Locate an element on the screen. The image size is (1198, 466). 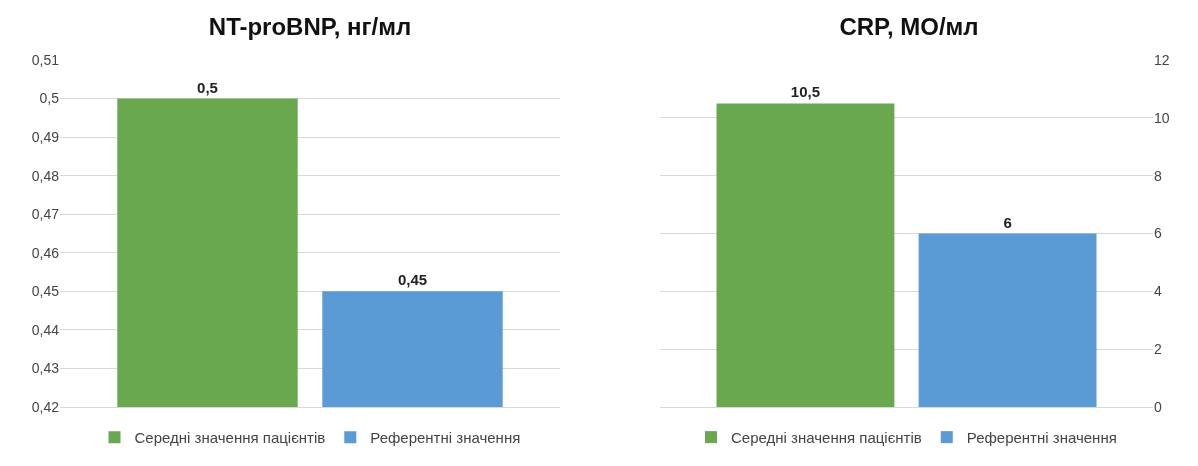
y-tick-label: 0 is located at coordinates (1158, 406).